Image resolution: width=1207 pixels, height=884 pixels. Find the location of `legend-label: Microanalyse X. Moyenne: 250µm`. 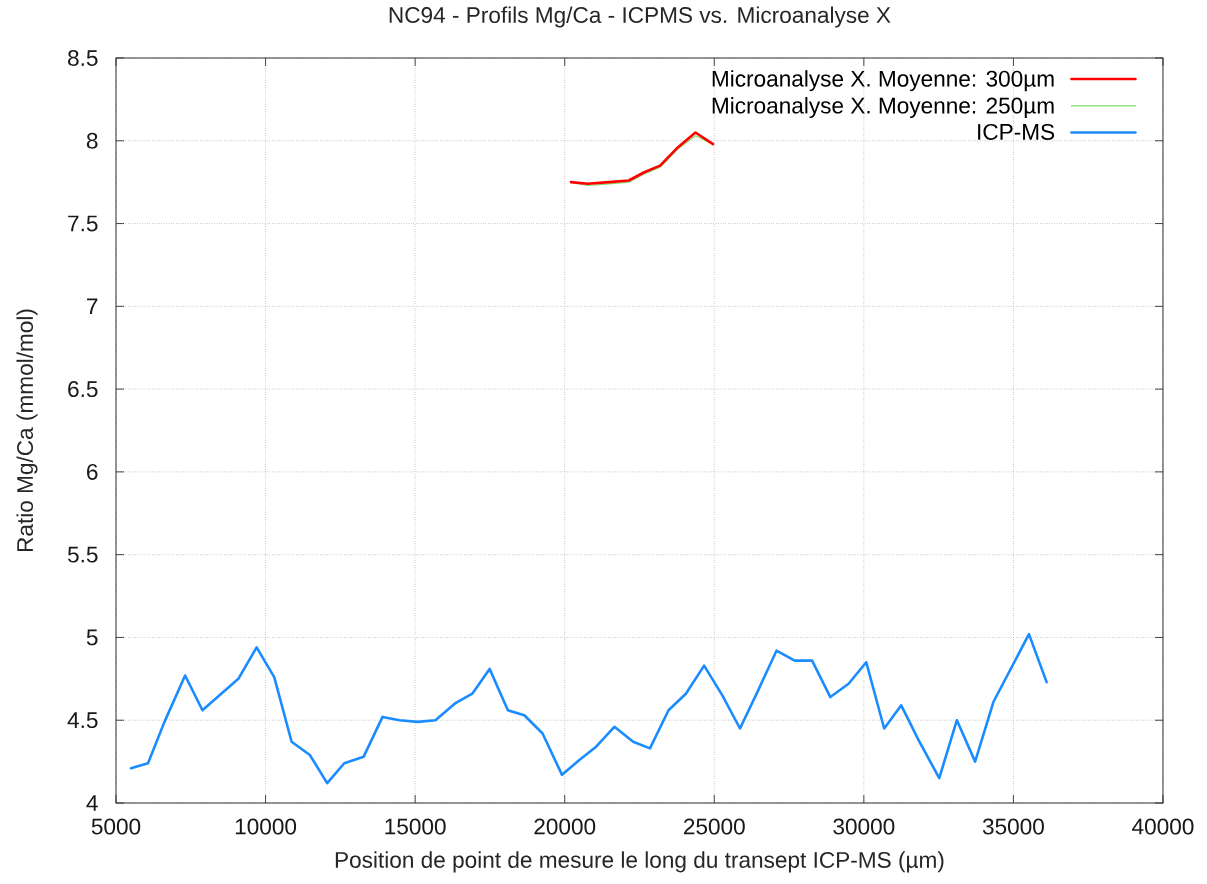

legend-label: Microanalyse X. Moyenne: 250µm is located at coordinates (883, 108).